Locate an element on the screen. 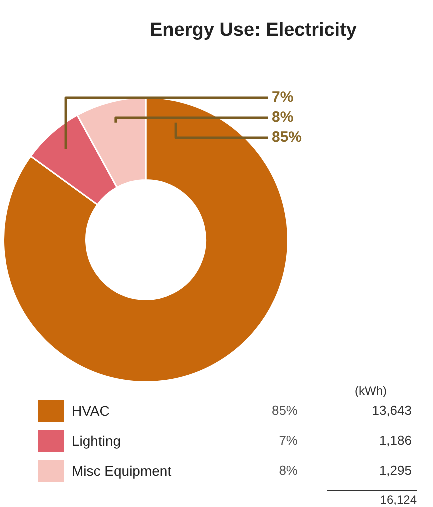 This screenshot has height=507, width=433. text: 8% is located at coordinates (288, 470).